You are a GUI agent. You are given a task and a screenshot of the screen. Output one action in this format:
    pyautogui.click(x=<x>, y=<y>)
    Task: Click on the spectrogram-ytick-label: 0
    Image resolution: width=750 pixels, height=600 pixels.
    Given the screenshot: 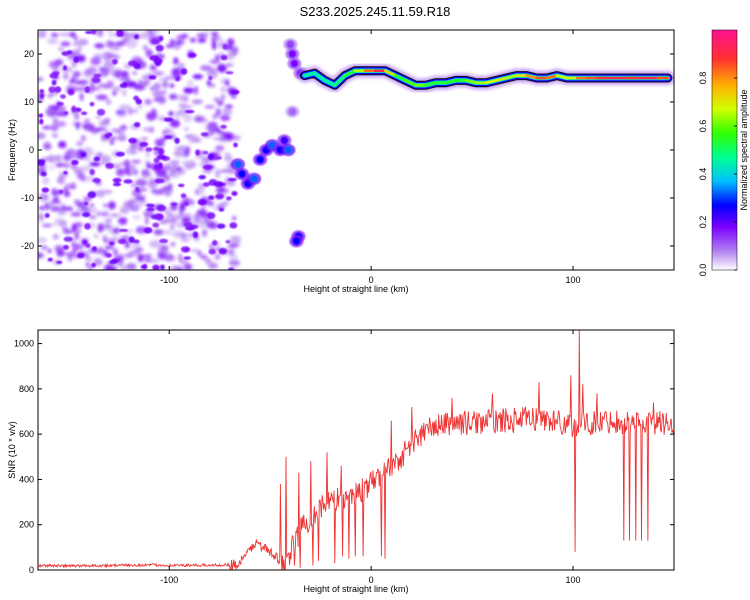 What is the action you would take?
    pyautogui.click(x=31, y=150)
    